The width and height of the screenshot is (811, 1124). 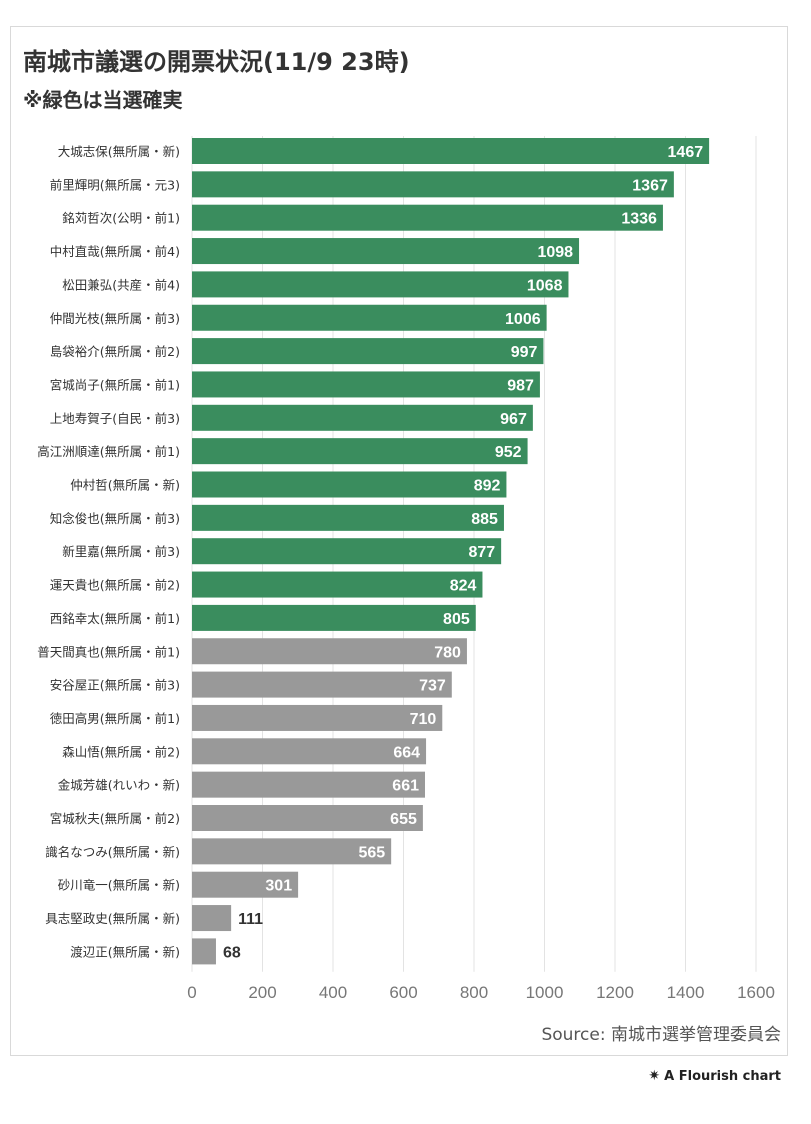 What do you see at coordinates (650, 185) in the screenshot?
I see `value-label: 1367` at bounding box center [650, 185].